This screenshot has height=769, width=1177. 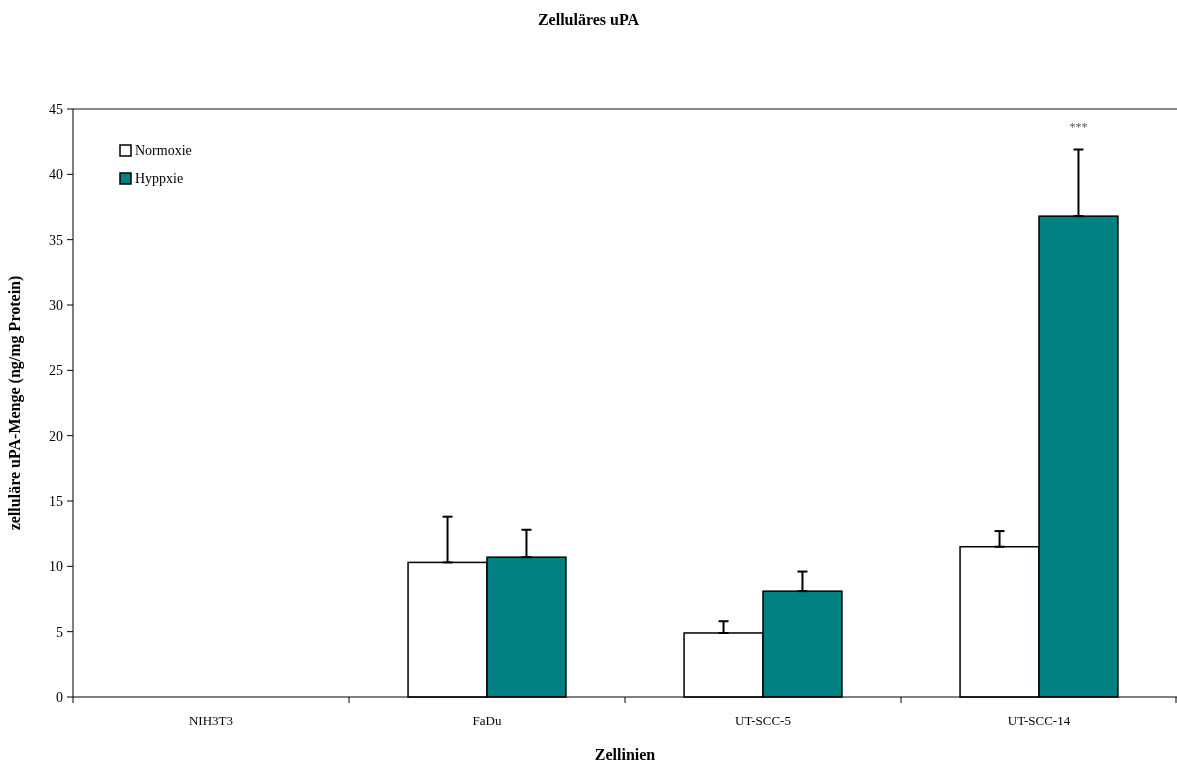 I want to click on x-tick-label: FaDu, so click(x=487, y=720).